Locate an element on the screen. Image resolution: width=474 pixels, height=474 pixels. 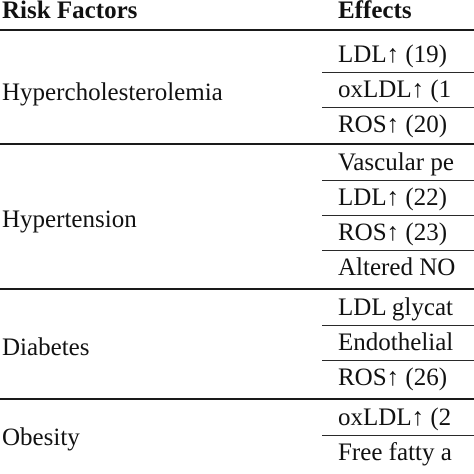
effect-cell: ROS↑ (26) is located at coordinates (398, 378).